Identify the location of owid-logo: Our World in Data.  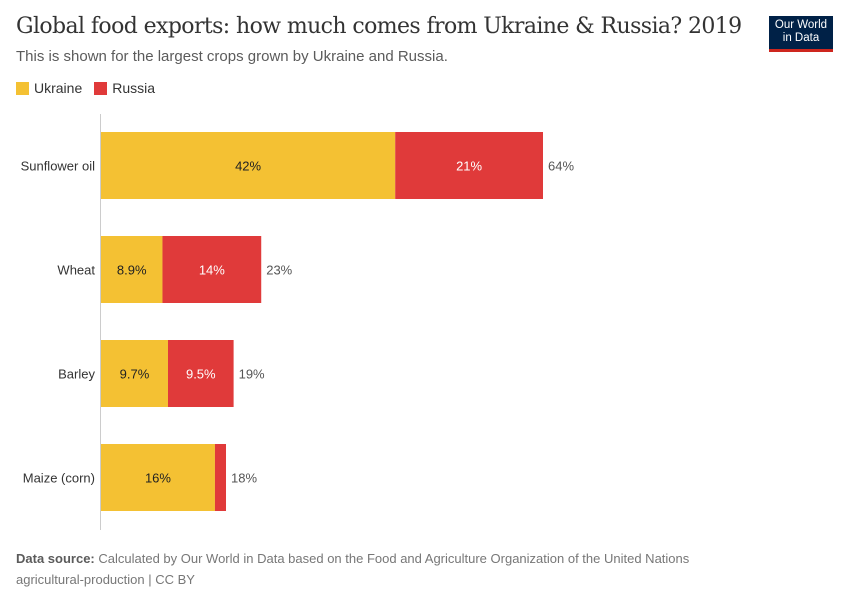
(801, 34).